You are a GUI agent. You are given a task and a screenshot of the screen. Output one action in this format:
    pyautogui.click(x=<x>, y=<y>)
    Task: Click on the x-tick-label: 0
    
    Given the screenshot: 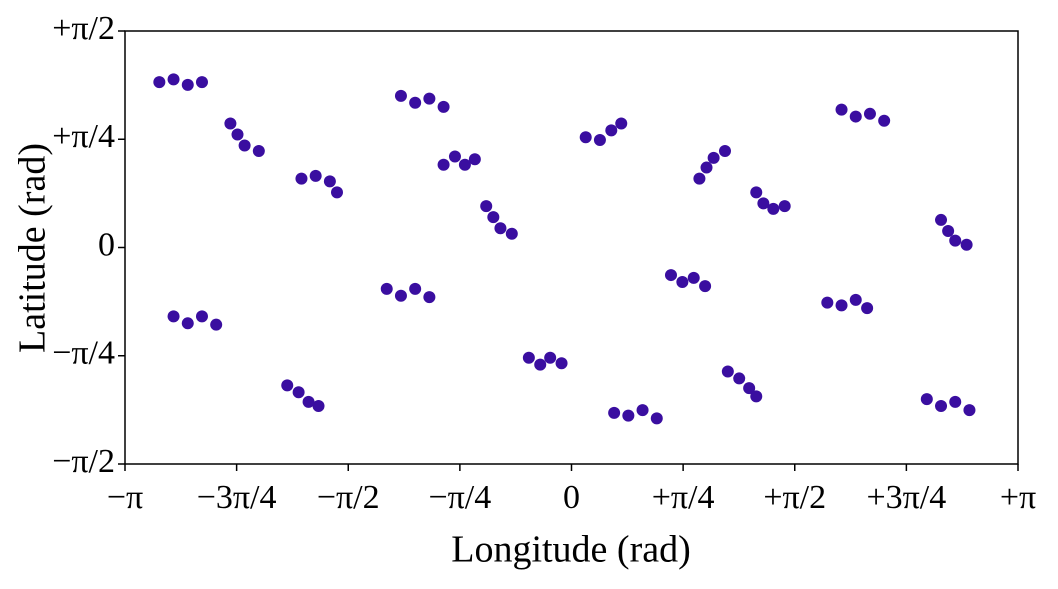 What is the action you would take?
    pyautogui.click(x=571, y=497)
    